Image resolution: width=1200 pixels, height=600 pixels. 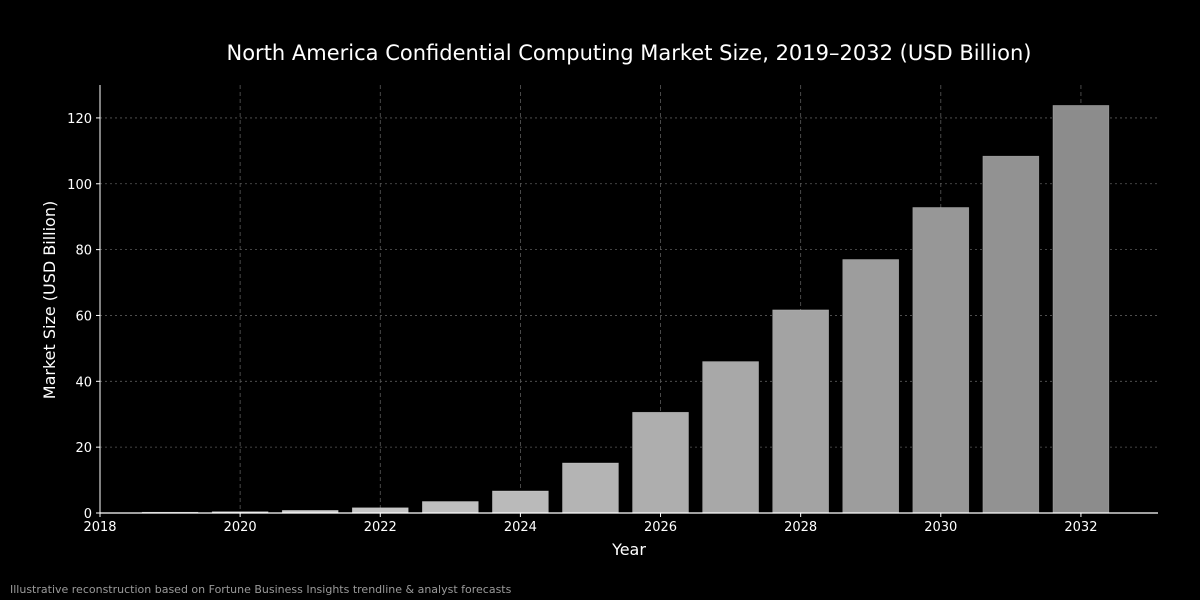 I want to click on bar-2032, so click(x=1081, y=309).